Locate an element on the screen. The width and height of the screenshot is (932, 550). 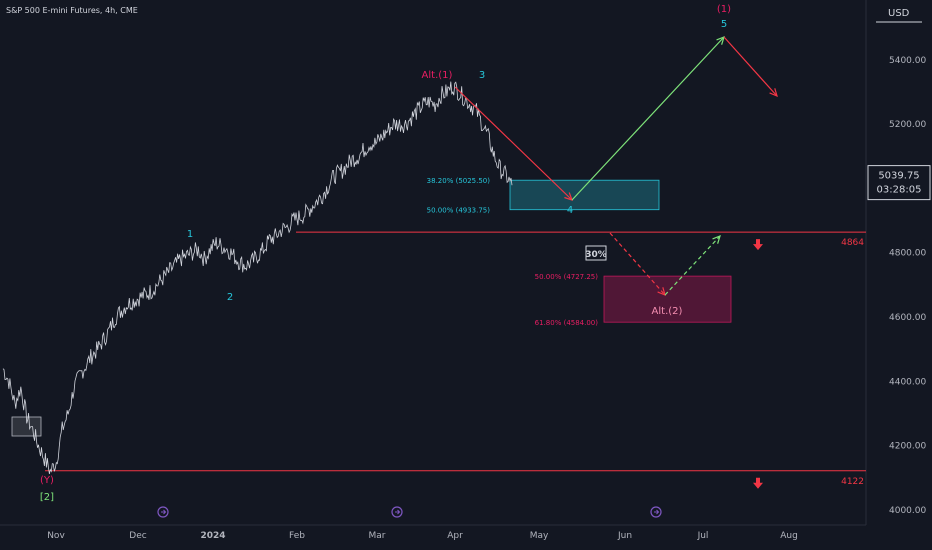
probability-box is located at coordinates (596, 253).